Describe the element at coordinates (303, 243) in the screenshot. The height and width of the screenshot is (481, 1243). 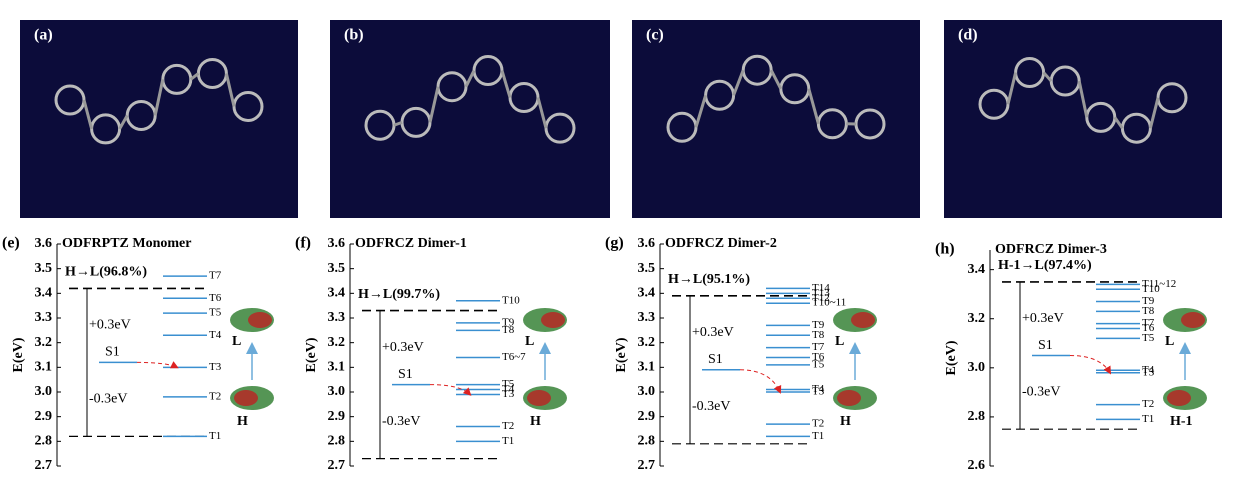
I see `panel-label: (f)` at that location.